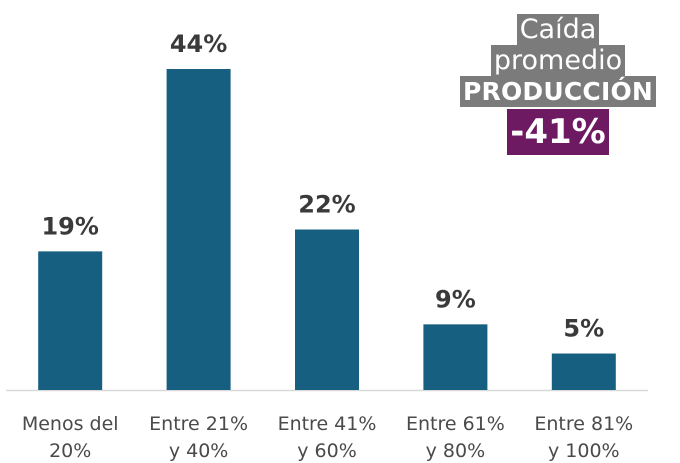 This screenshot has height=463, width=680. I want to click on category-label-4-line-2: y 80%, so click(456, 451).